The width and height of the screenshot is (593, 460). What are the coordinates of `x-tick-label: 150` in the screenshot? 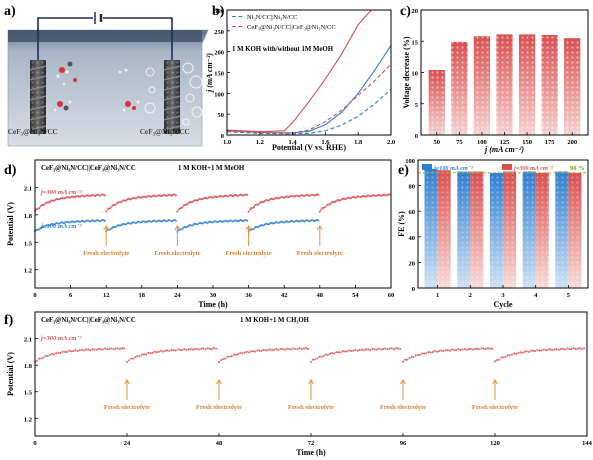 It's located at (527, 142).